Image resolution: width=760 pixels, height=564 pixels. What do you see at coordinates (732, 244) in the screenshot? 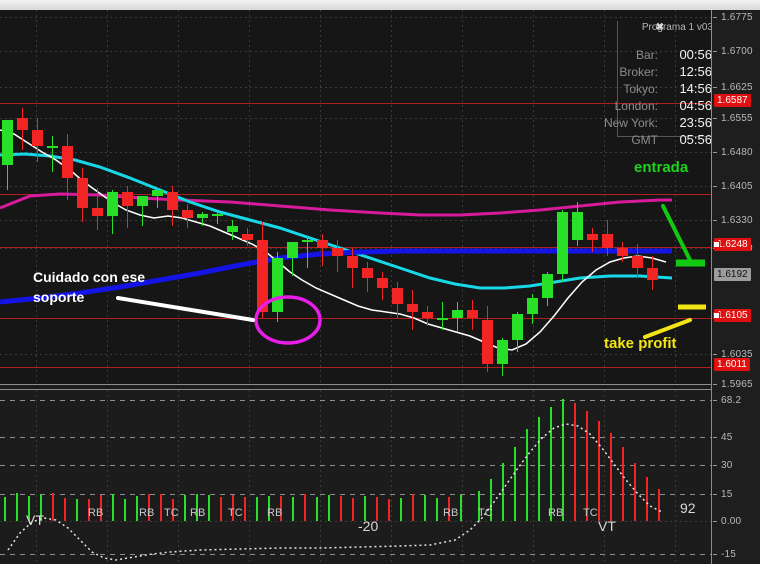
I see `price-tag: 1.6248` at bounding box center [732, 244].